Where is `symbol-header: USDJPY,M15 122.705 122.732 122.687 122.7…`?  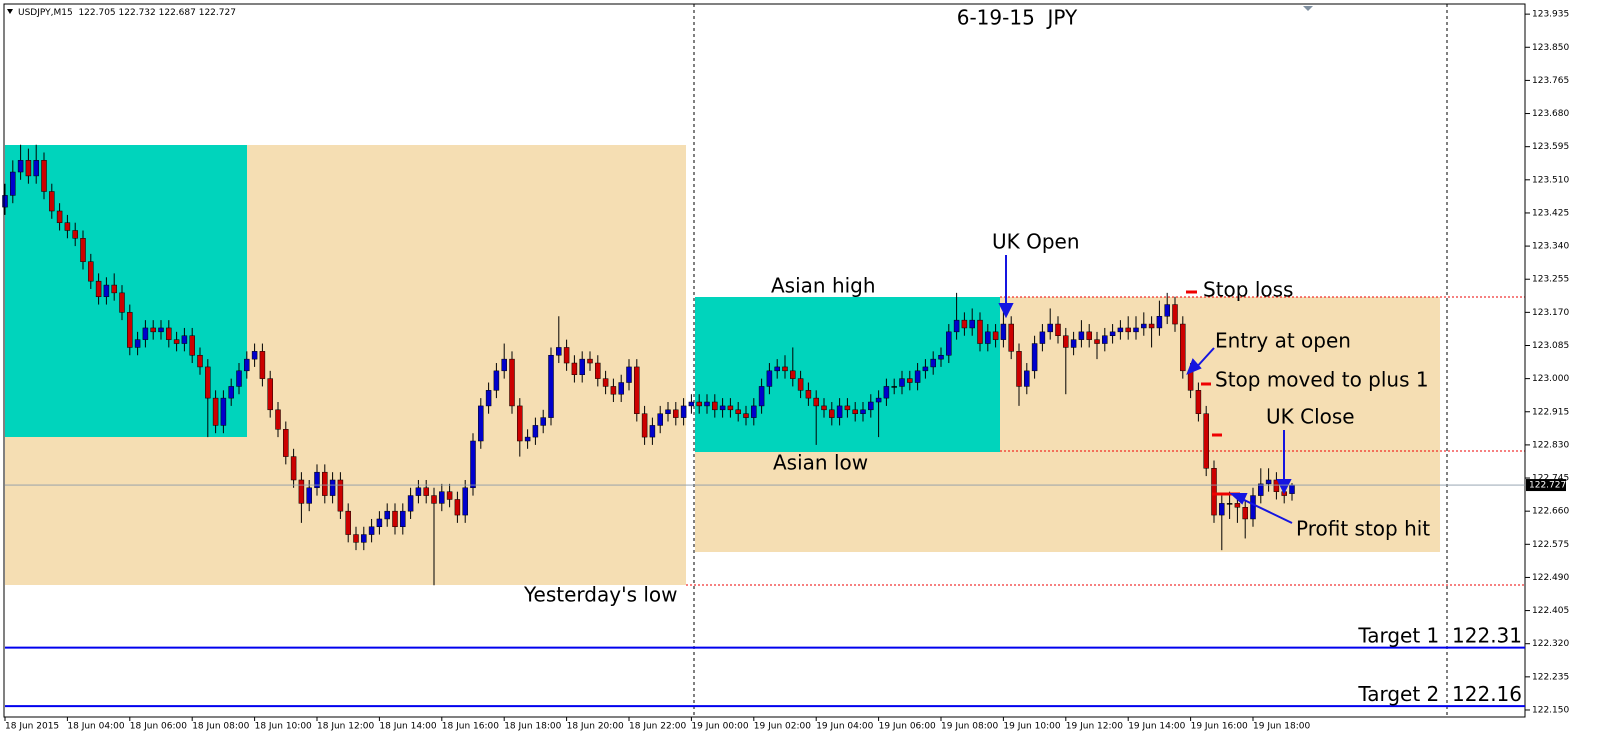 symbol-header: USDJPY,M15 122.705 122.732 122.687 122.7… is located at coordinates (127, 13).